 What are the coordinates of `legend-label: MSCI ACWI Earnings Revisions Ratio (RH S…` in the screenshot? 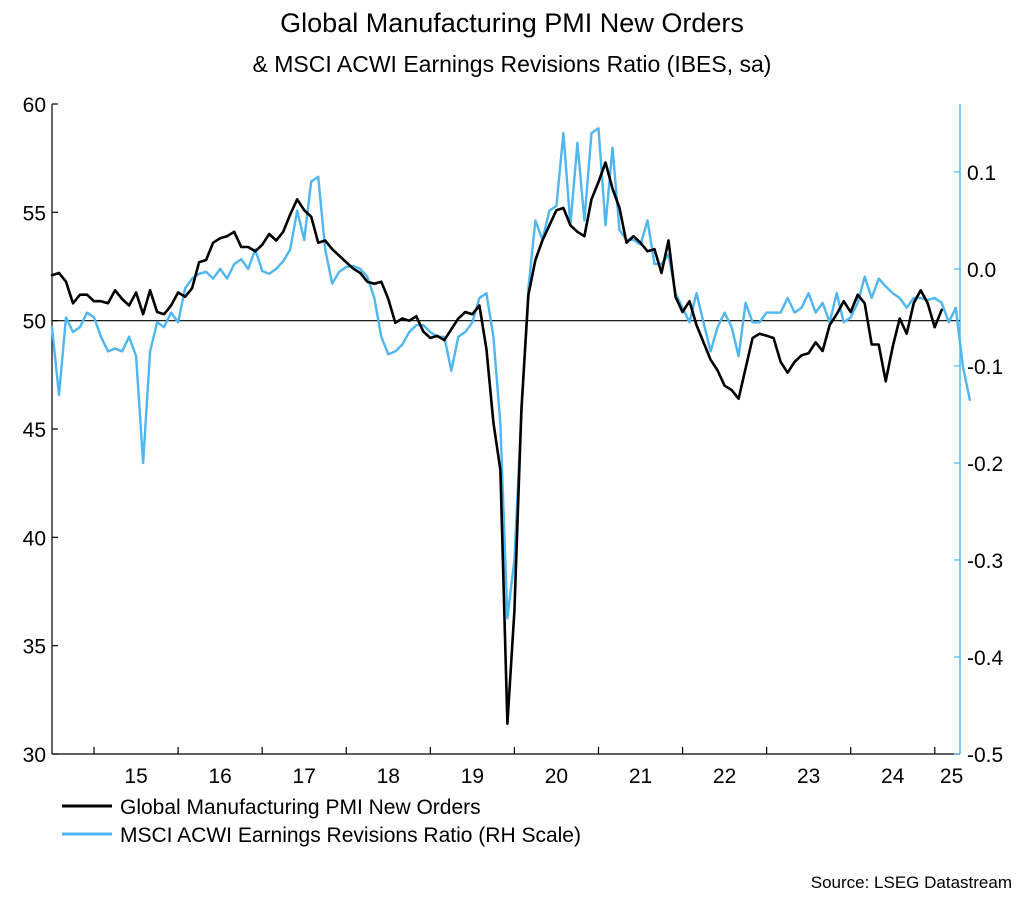 It's located at (350, 835).